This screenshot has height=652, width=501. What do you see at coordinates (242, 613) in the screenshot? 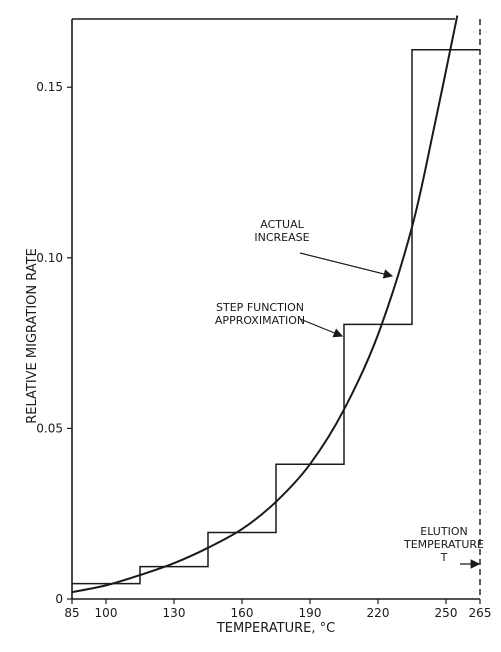
I see `x-tick-label: 160` at bounding box center [242, 613].